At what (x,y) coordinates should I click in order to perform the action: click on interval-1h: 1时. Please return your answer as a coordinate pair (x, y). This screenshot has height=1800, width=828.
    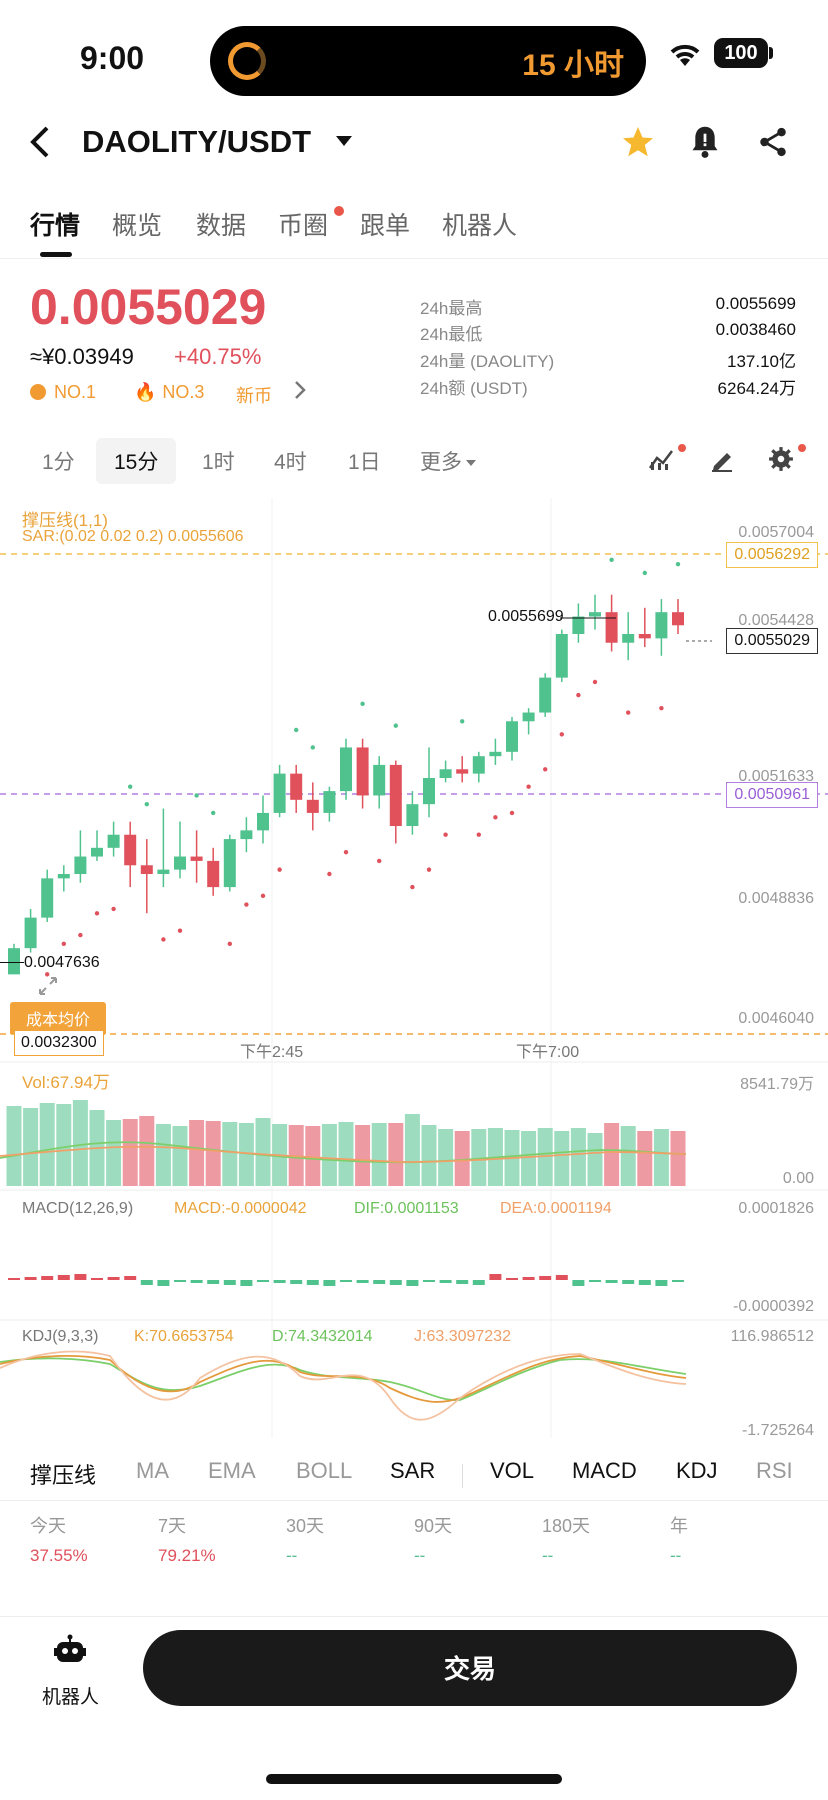
    Looking at the image, I should click on (218, 462).